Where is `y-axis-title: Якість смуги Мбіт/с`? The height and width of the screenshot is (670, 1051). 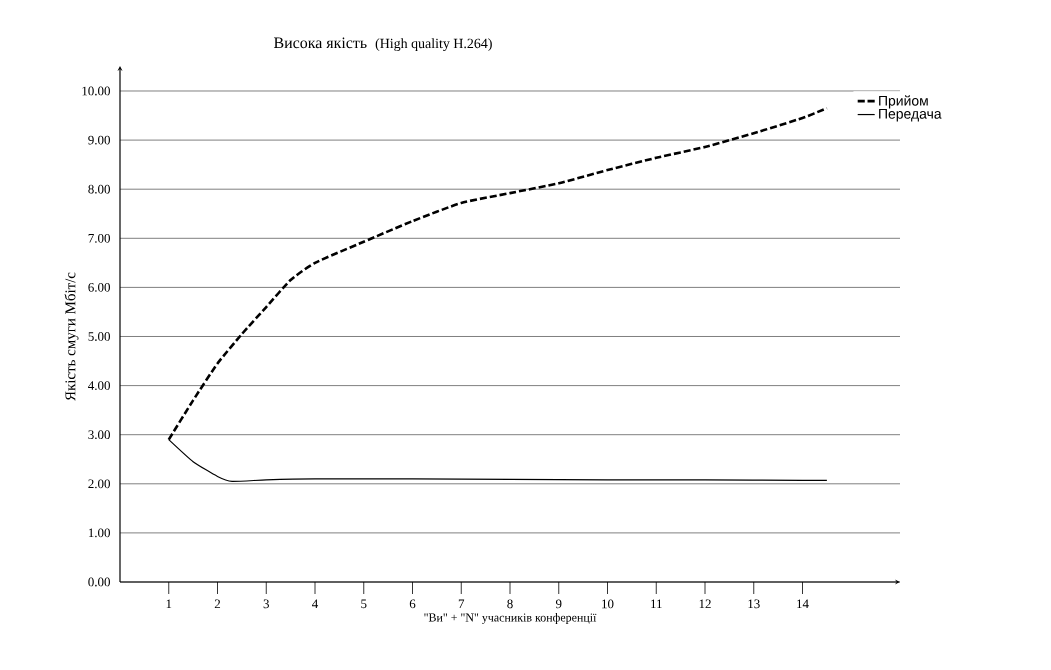
y-axis-title: Якість смуги Мбіт/с is located at coordinates (71, 336).